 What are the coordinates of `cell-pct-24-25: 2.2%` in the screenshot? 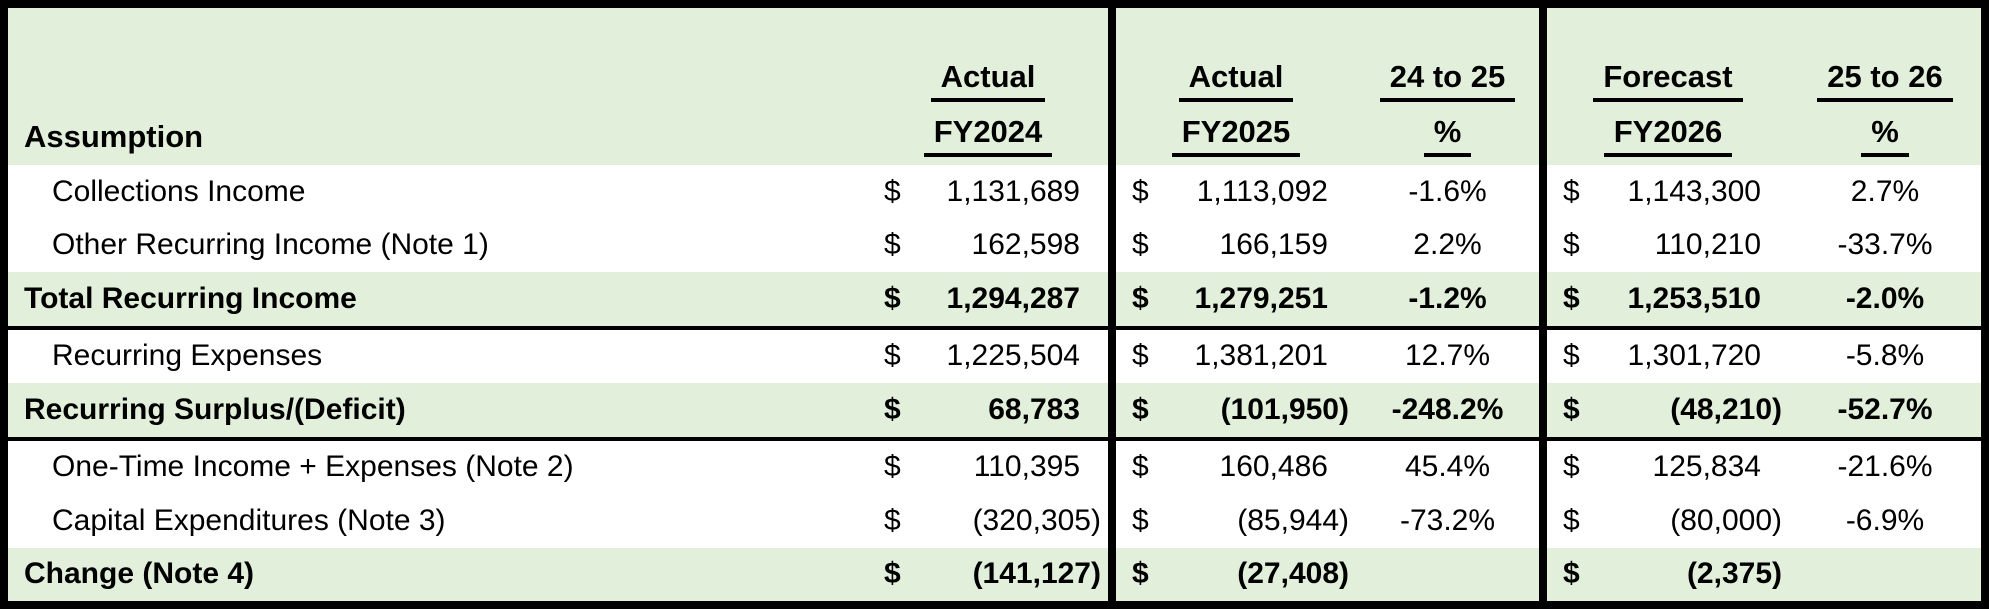 It's located at (1447, 245).